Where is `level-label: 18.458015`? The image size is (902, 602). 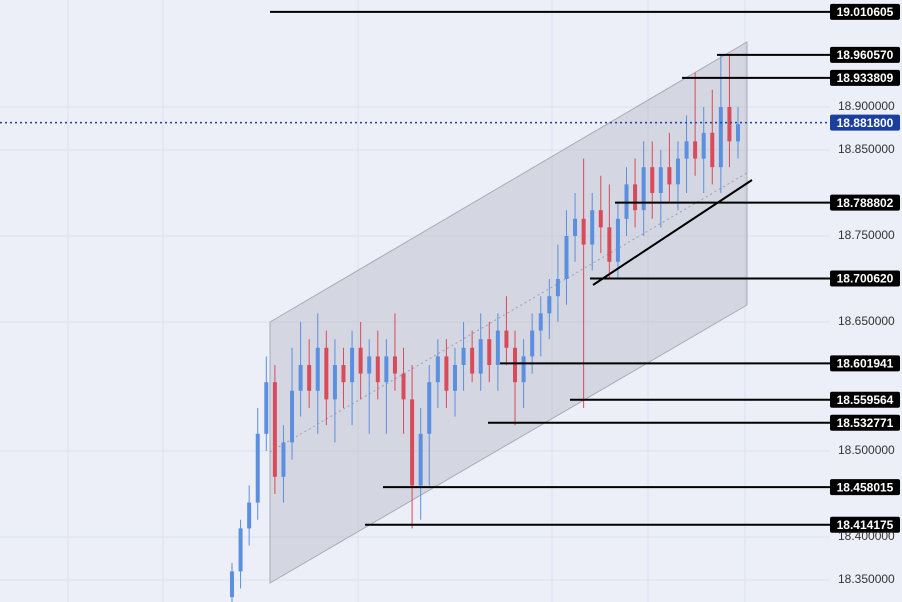 level-label: 18.458015 is located at coordinates (865, 487).